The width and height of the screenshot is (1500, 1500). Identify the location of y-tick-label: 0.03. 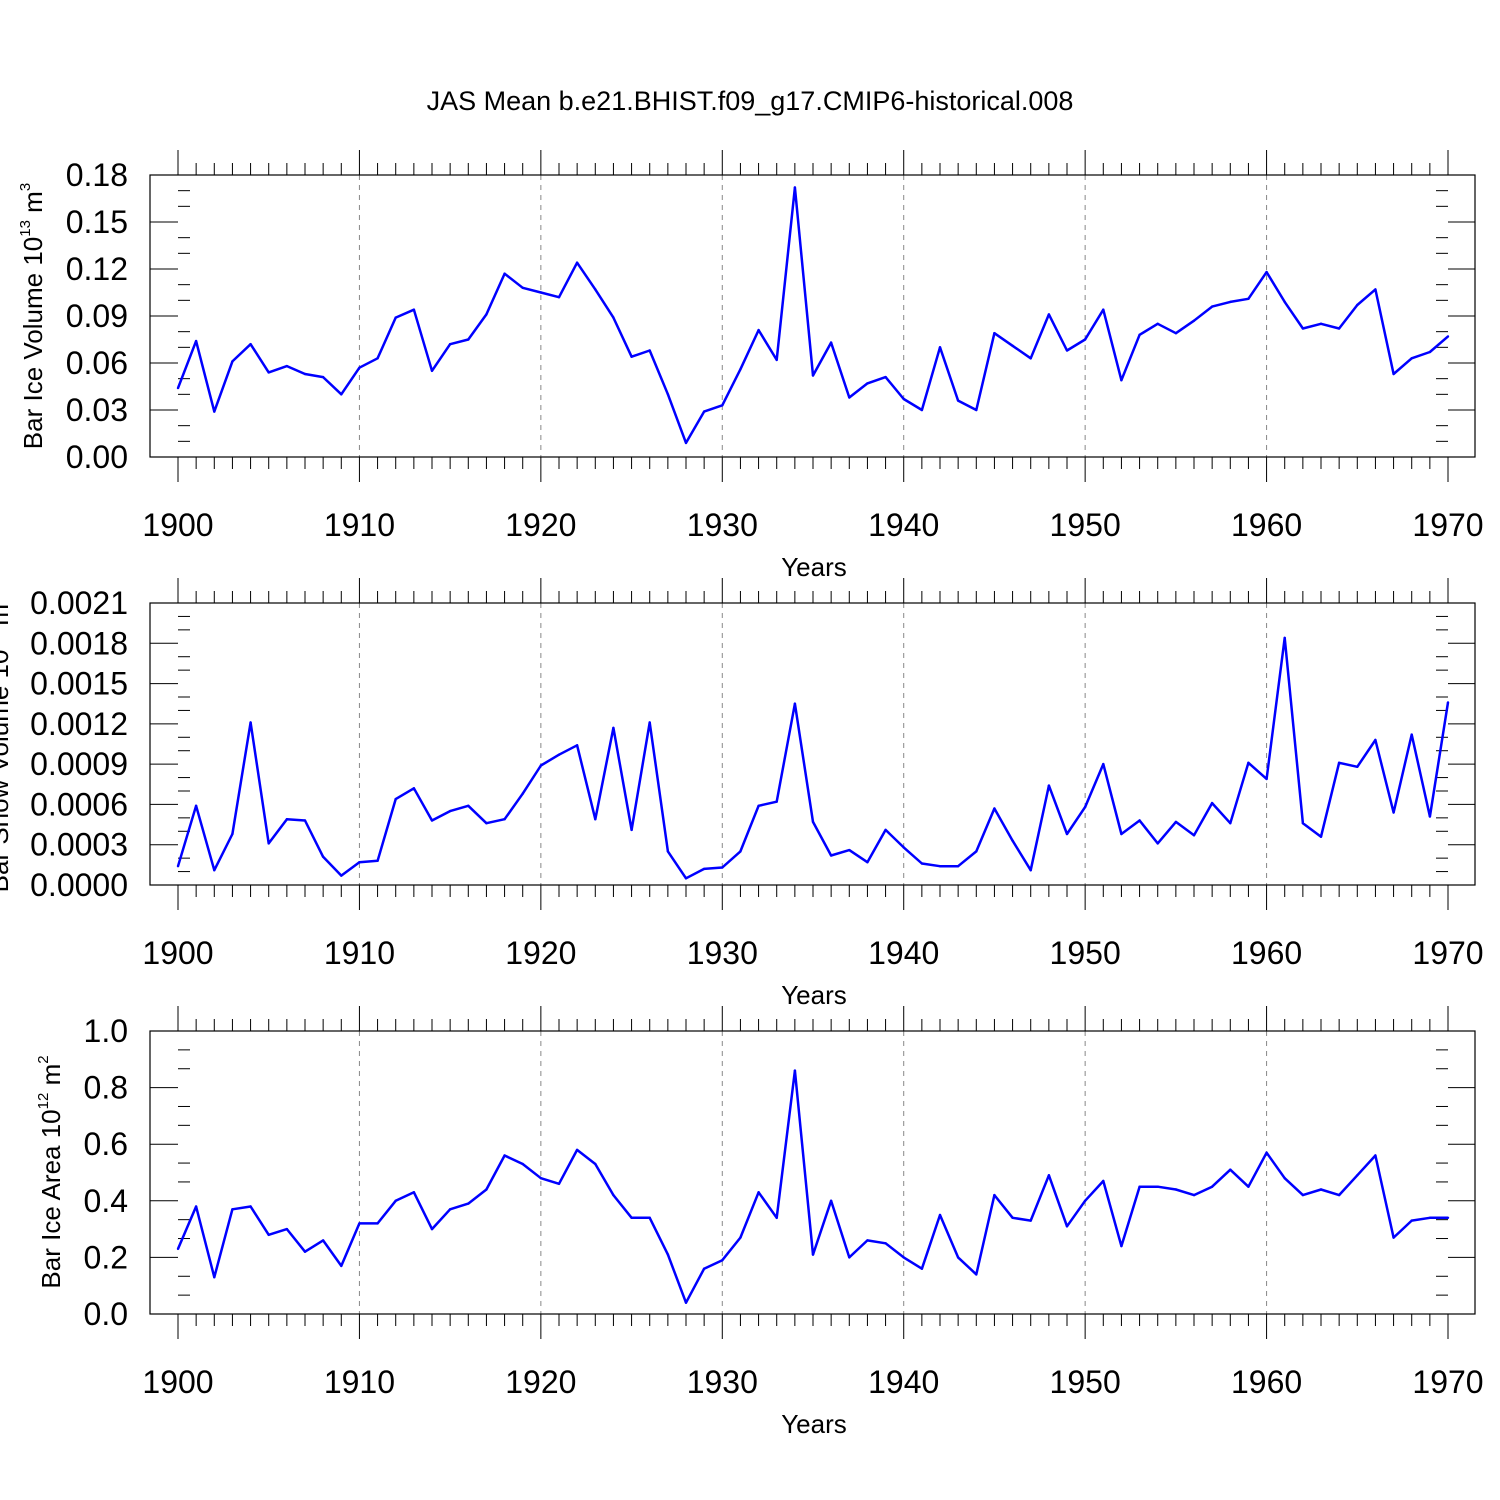
(97, 410).